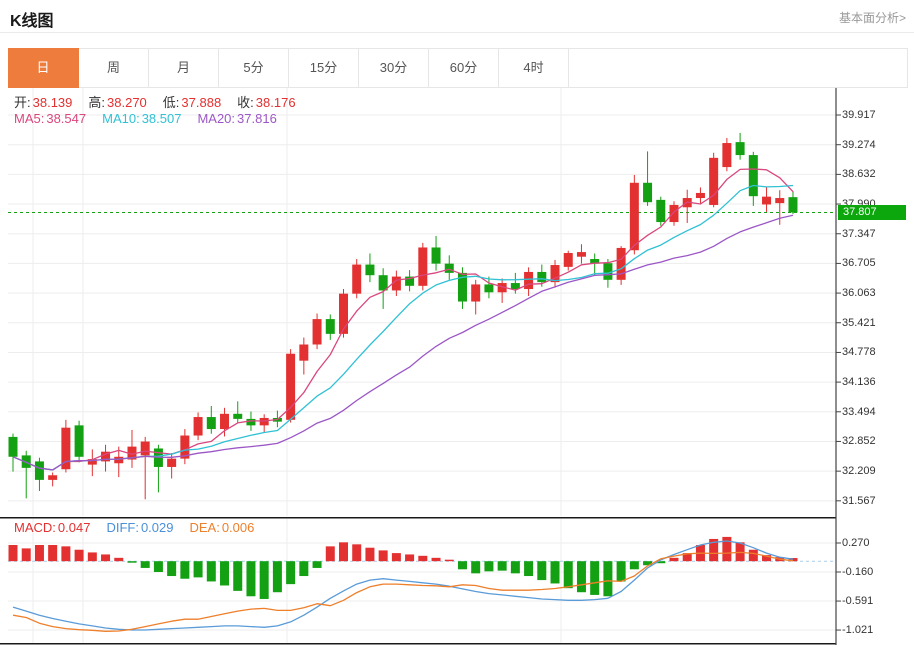  I want to click on tab-5分: 5分, so click(254, 68).